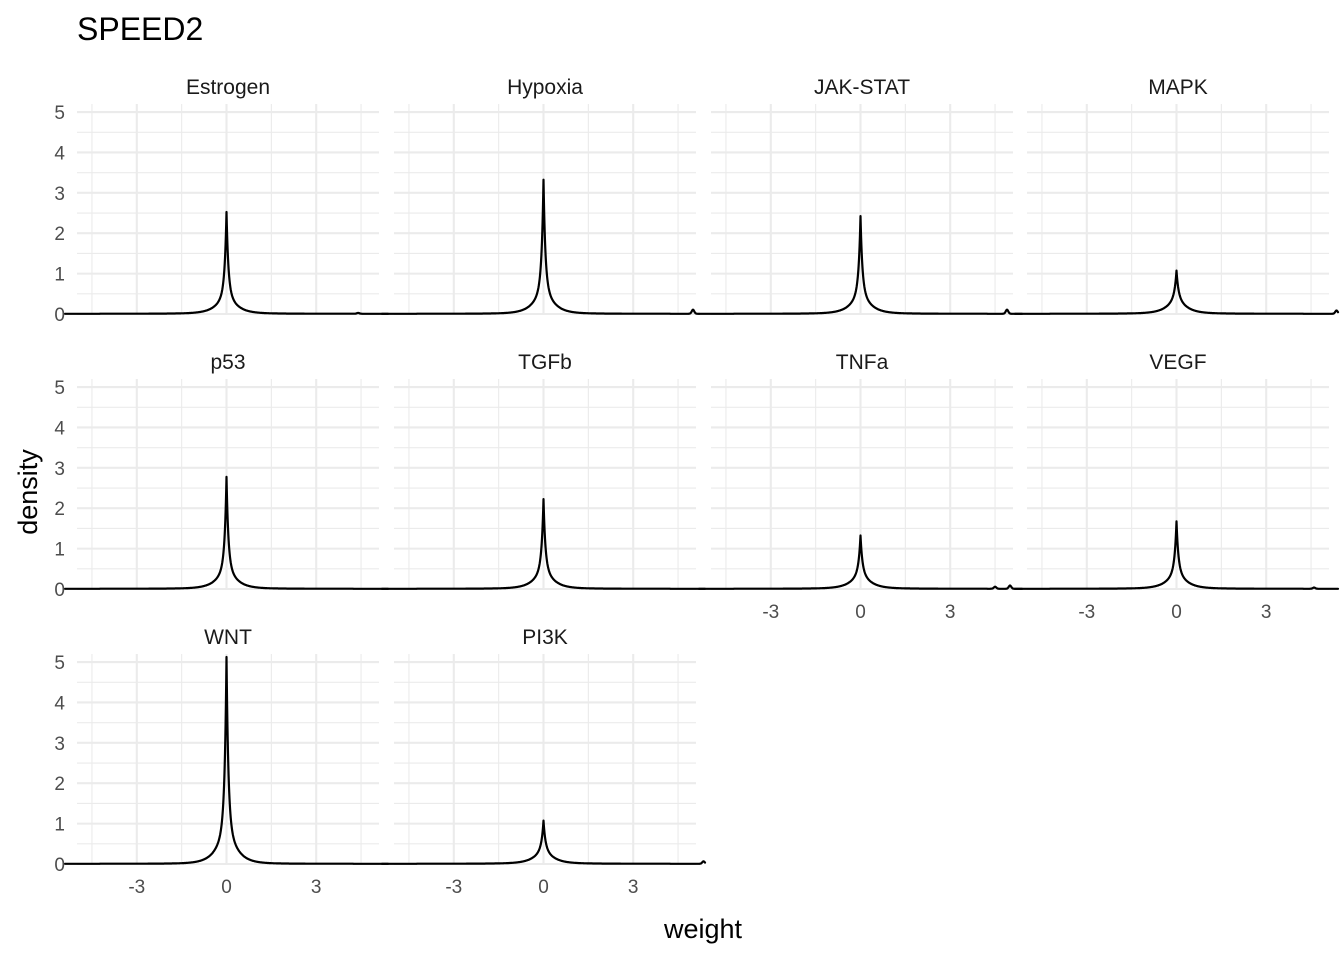  Describe the element at coordinates (860, 487) in the screenshot. I see `facet-panel: TNFa -3 0 3` at that location.